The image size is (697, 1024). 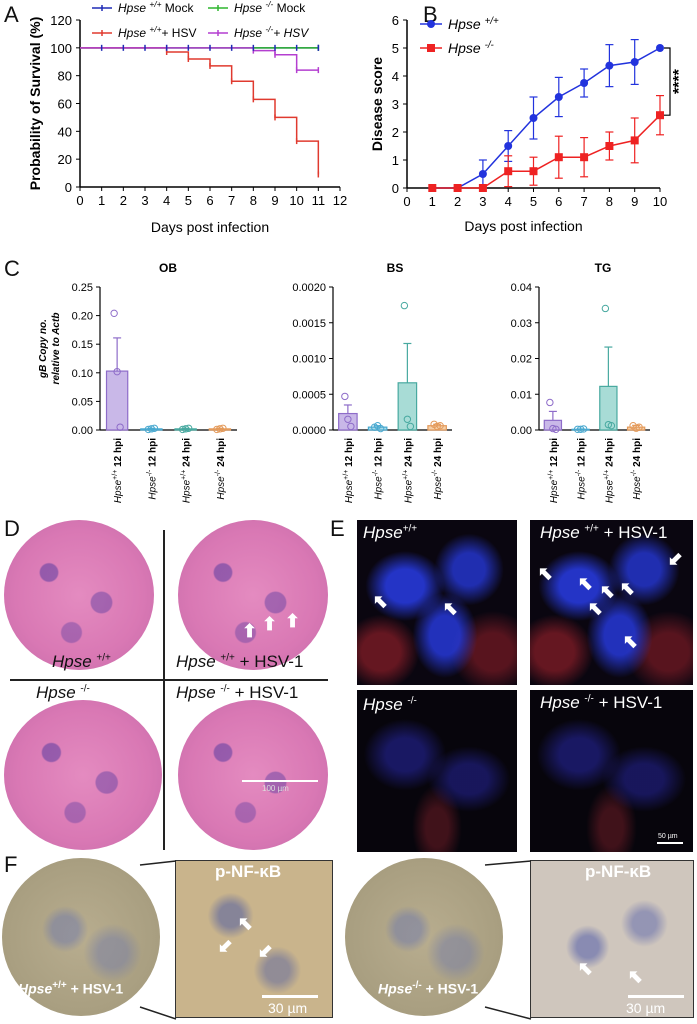 I want to click on y-tick-label: 1, so click(x=395, y=160).